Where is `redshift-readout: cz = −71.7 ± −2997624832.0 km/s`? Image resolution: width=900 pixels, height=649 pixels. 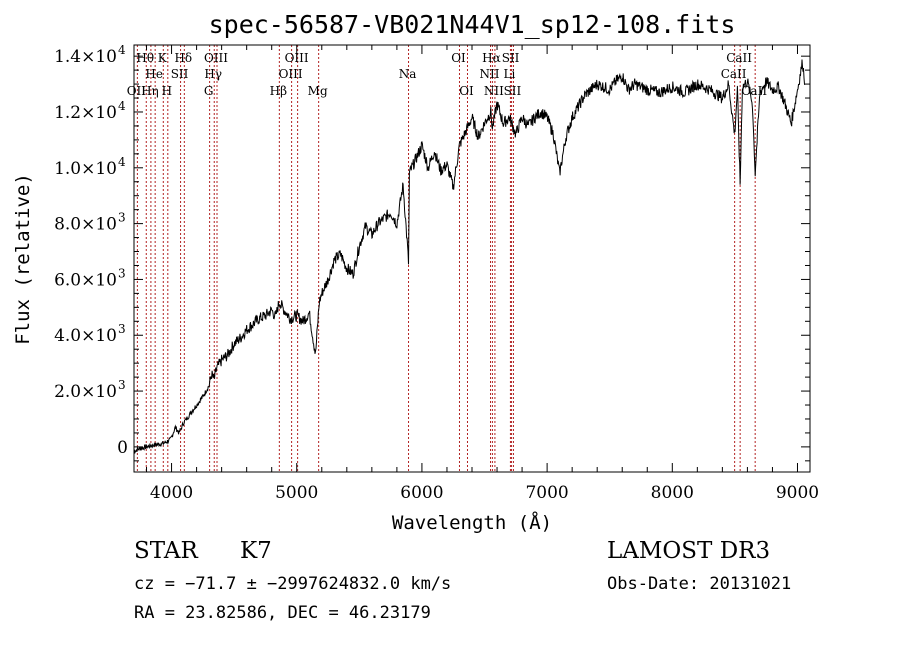 redshift-readout: cz = −71.7 ± −2997624832.0 km/s is located at coordinates (293, 584).